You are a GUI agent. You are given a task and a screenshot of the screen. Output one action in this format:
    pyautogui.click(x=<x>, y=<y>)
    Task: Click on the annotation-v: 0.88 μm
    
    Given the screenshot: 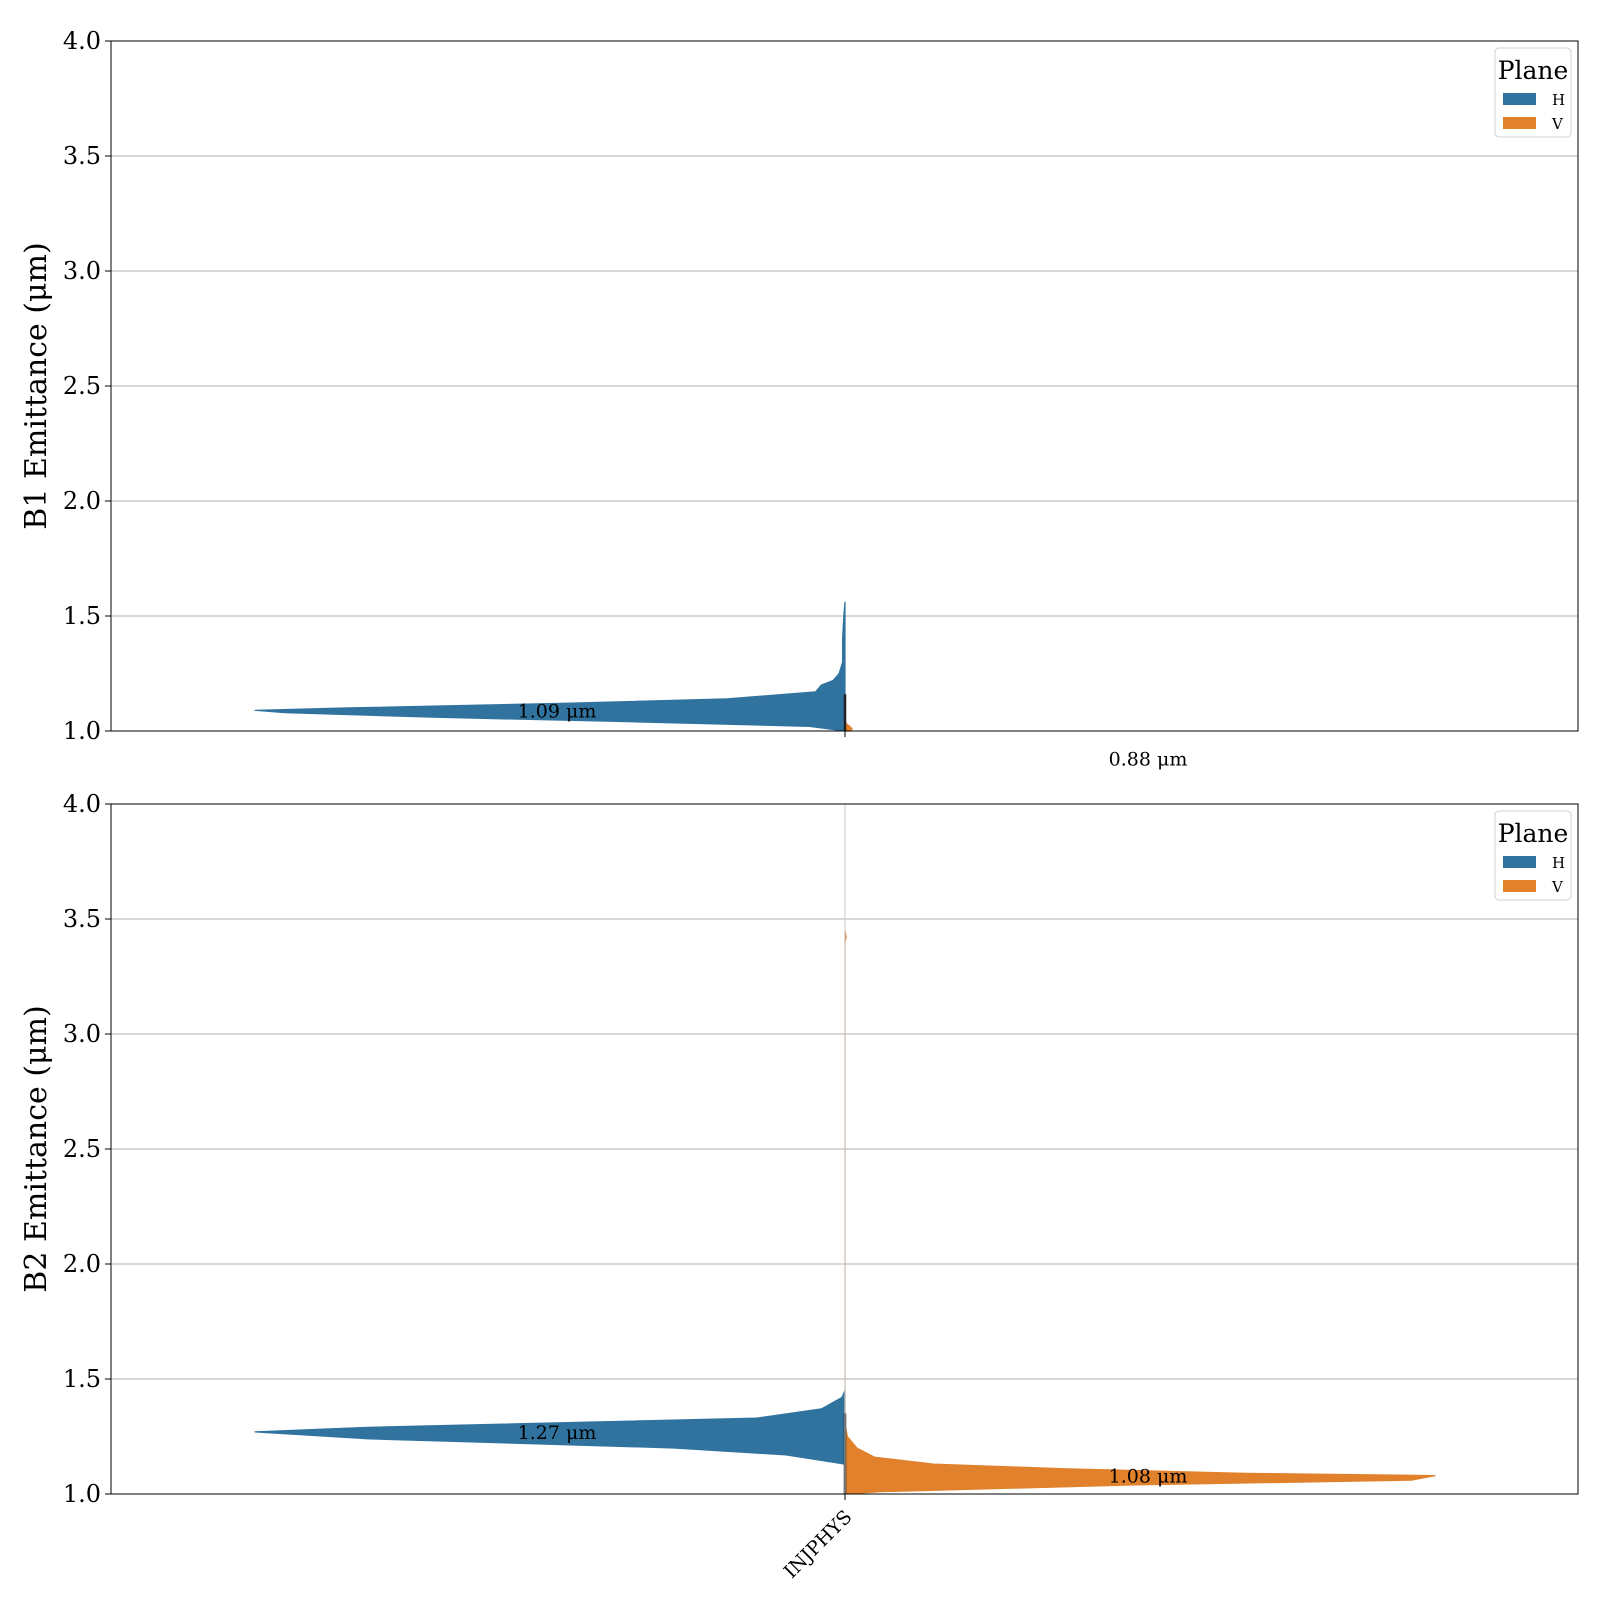 What is the action you would take?
    pyautogui.click(x=1148, y=760)
    